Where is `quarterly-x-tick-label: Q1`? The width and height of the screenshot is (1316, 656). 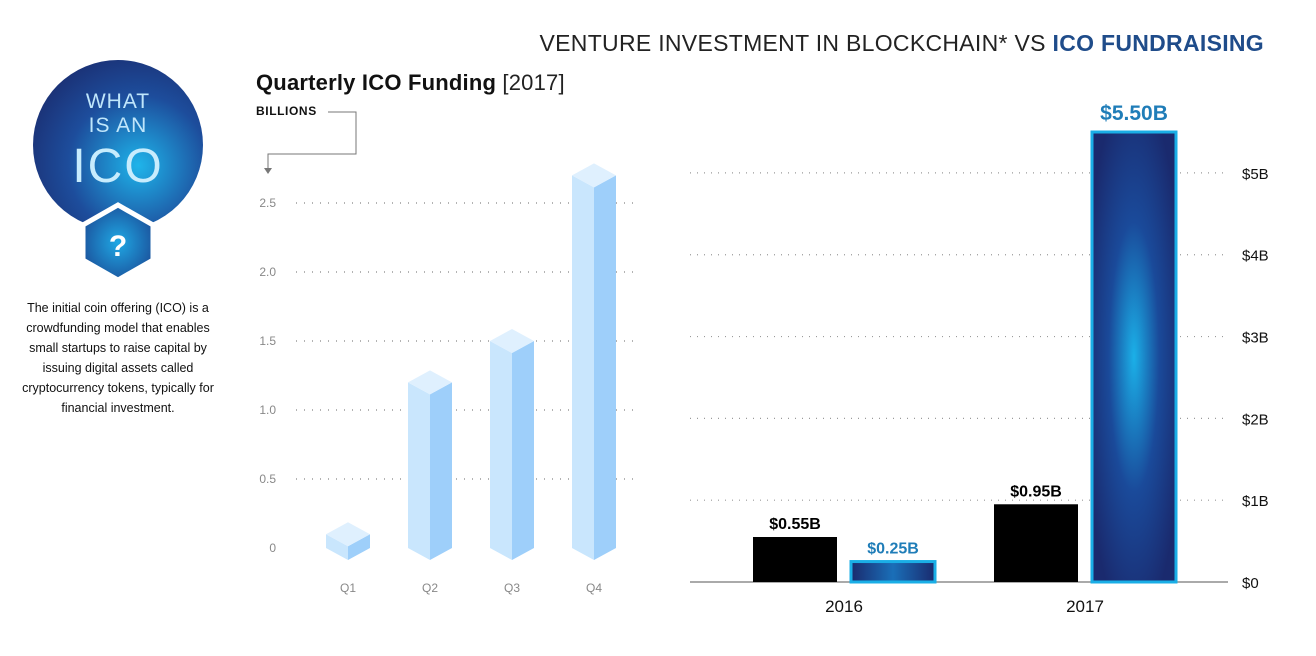 quarterly-x-tick-label: Q1 is located at coordinates (348, 588).